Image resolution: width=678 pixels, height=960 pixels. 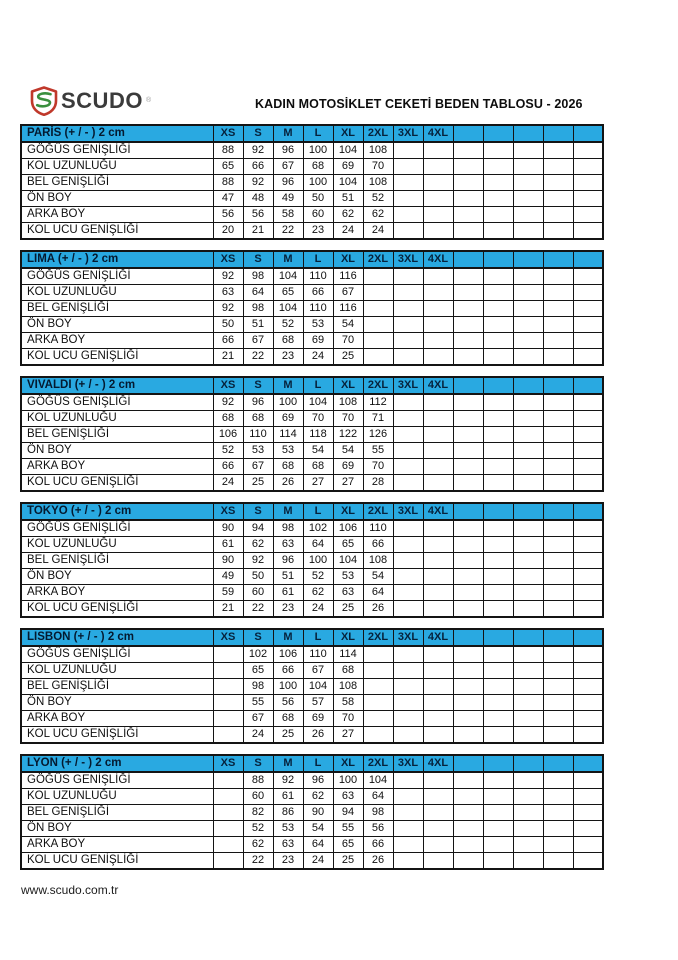 I want to click on size-col-s: S, so click(x=258, y=511).